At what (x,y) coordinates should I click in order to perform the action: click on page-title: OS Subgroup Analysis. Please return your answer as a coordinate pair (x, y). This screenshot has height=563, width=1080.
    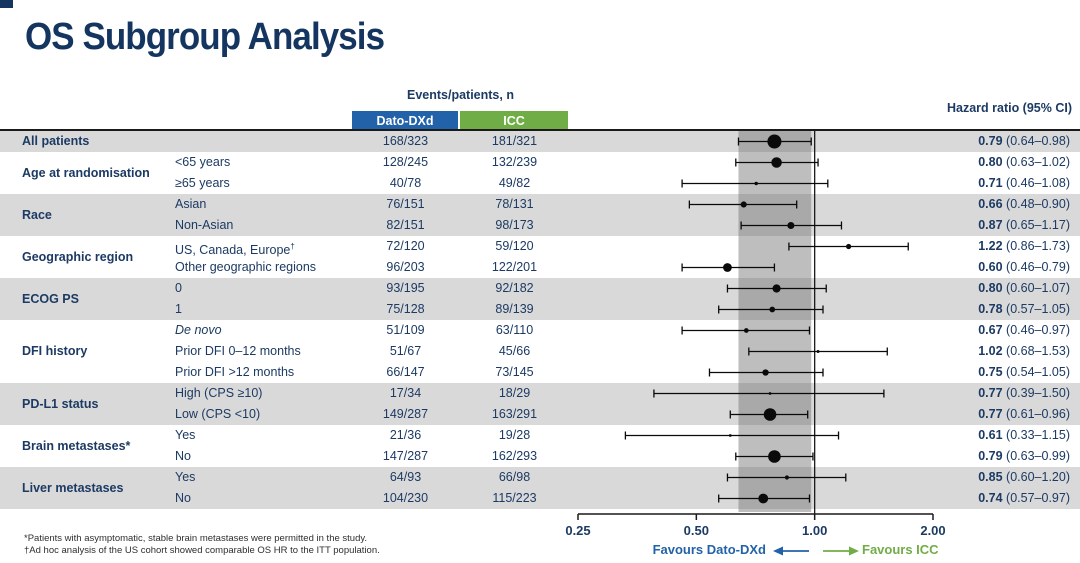
    Looking at the image, I should click on (205, 37).